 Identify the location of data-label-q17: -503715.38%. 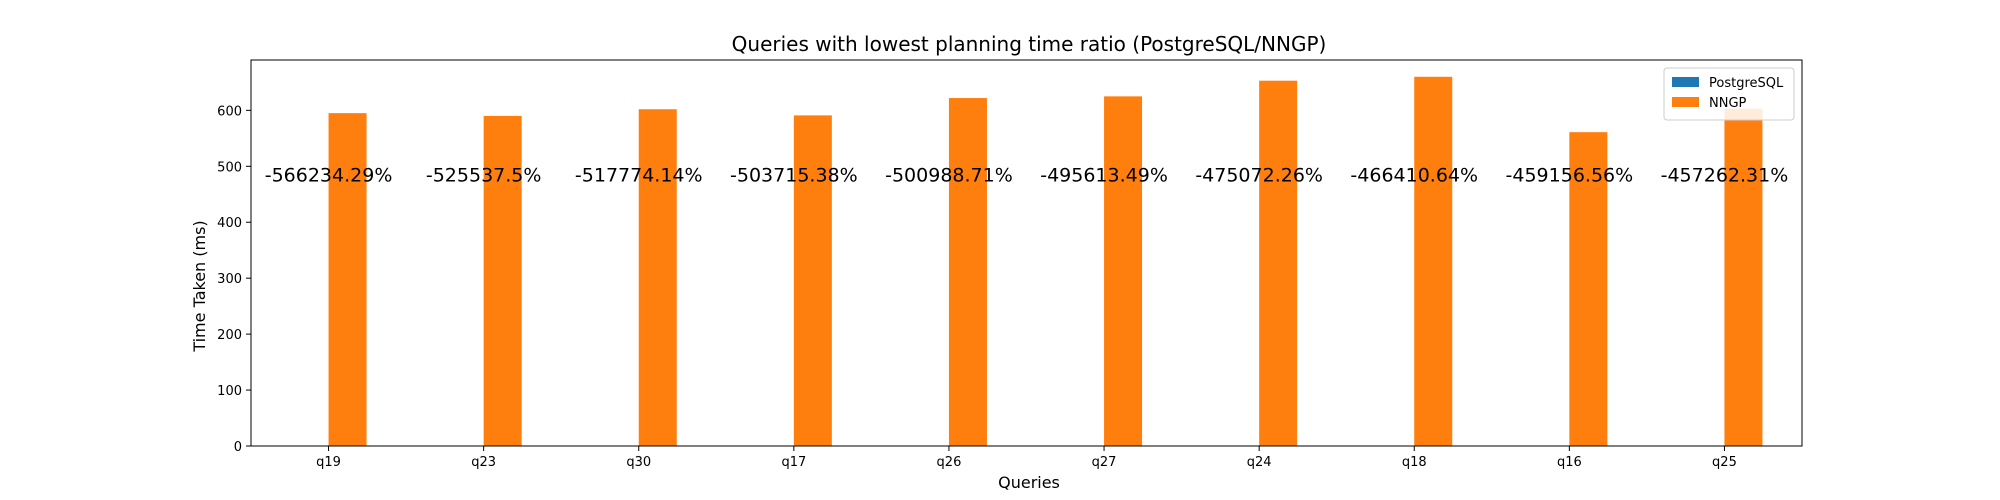
(794, 175).